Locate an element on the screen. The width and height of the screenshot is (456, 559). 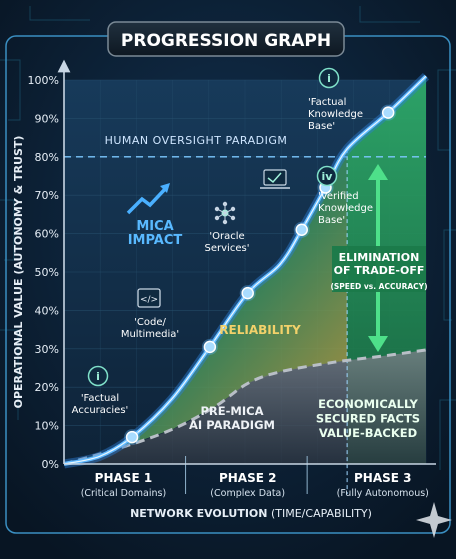
code-icon: </> is located at coordinates (149, 298).